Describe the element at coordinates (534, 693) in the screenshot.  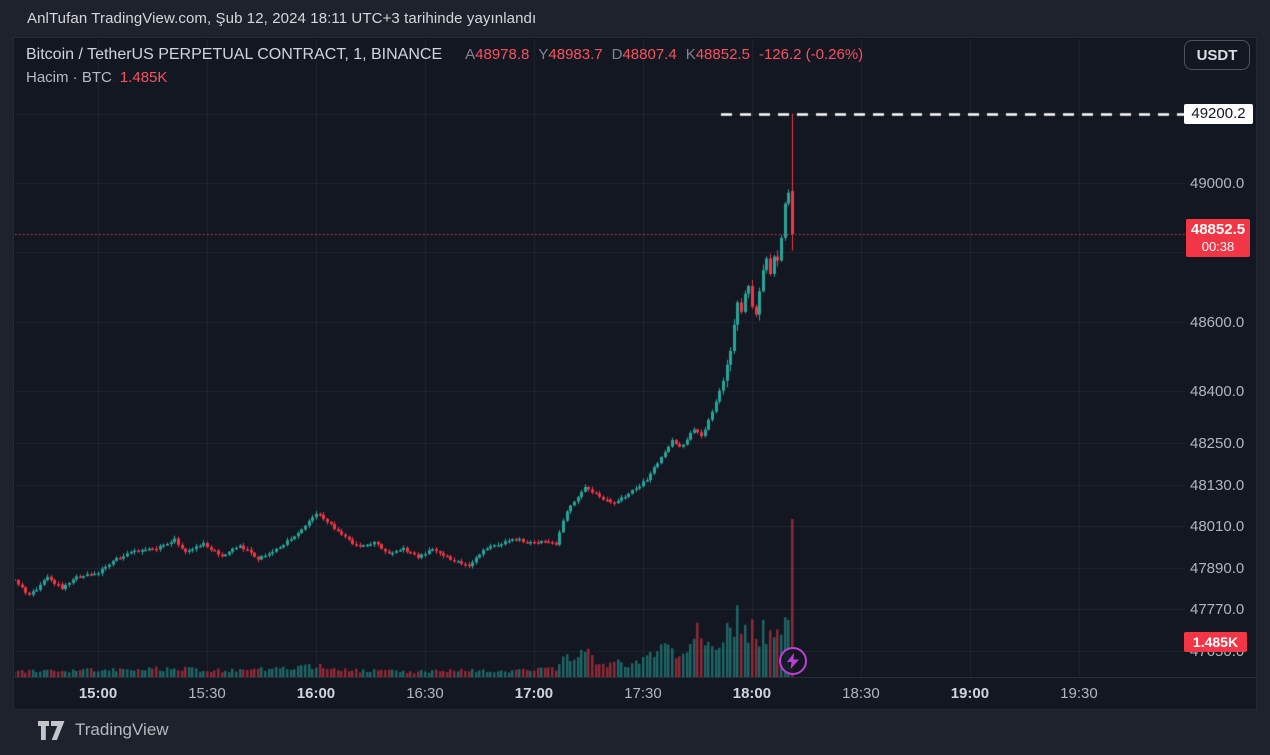
I see `time-axis-label: 17:00` at that location.